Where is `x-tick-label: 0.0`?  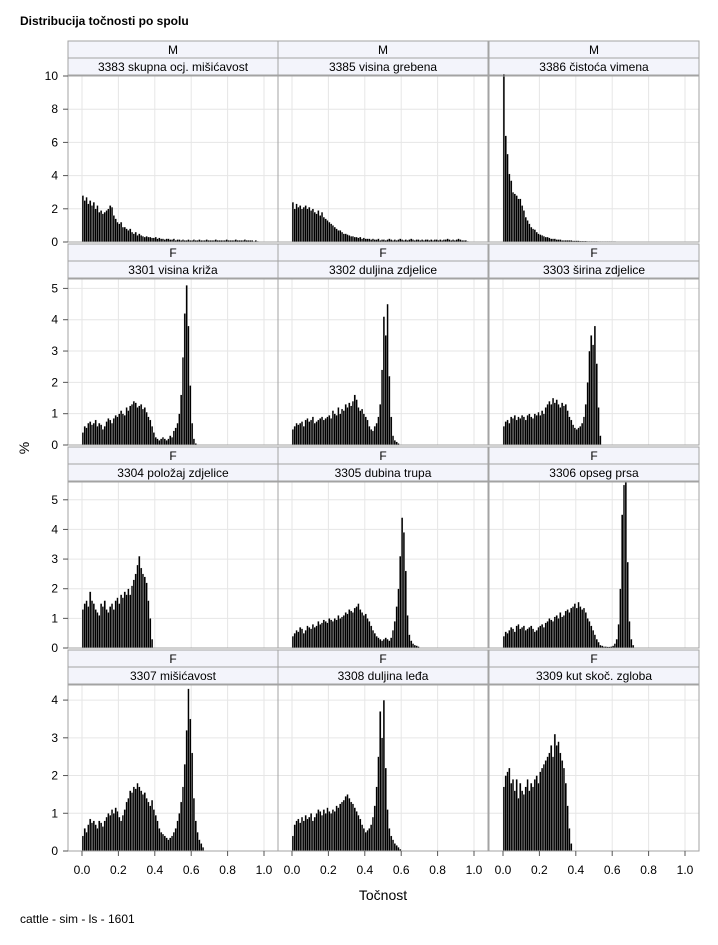
x-tick-label: 0.0 is located at coordinates (82, 870).